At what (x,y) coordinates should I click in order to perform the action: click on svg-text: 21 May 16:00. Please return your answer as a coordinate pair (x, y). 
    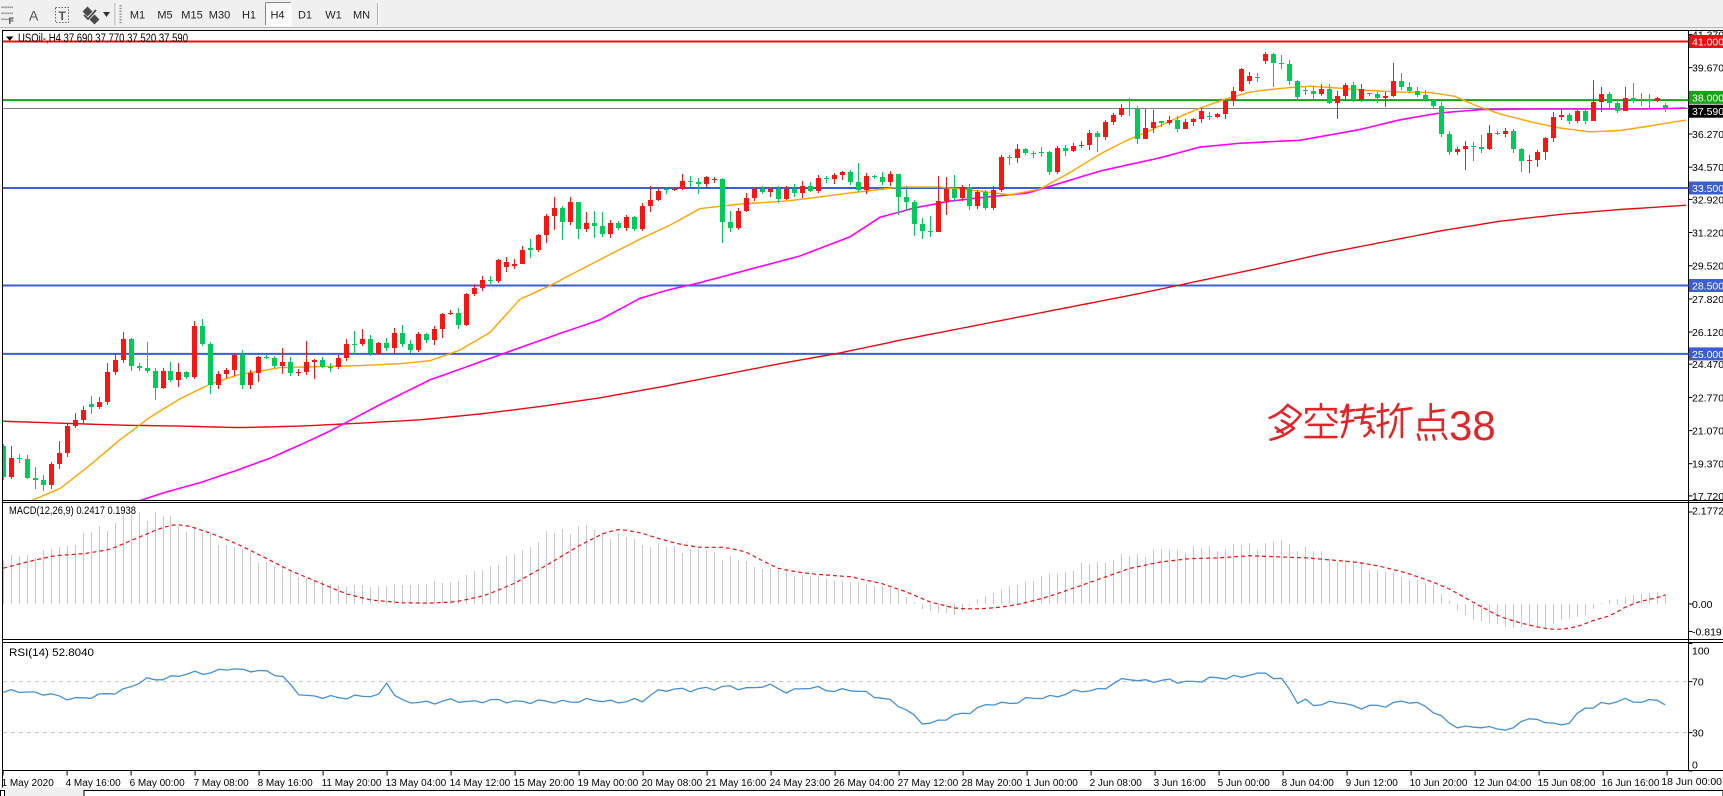
    Looking at the image, I should click on (736, 783).